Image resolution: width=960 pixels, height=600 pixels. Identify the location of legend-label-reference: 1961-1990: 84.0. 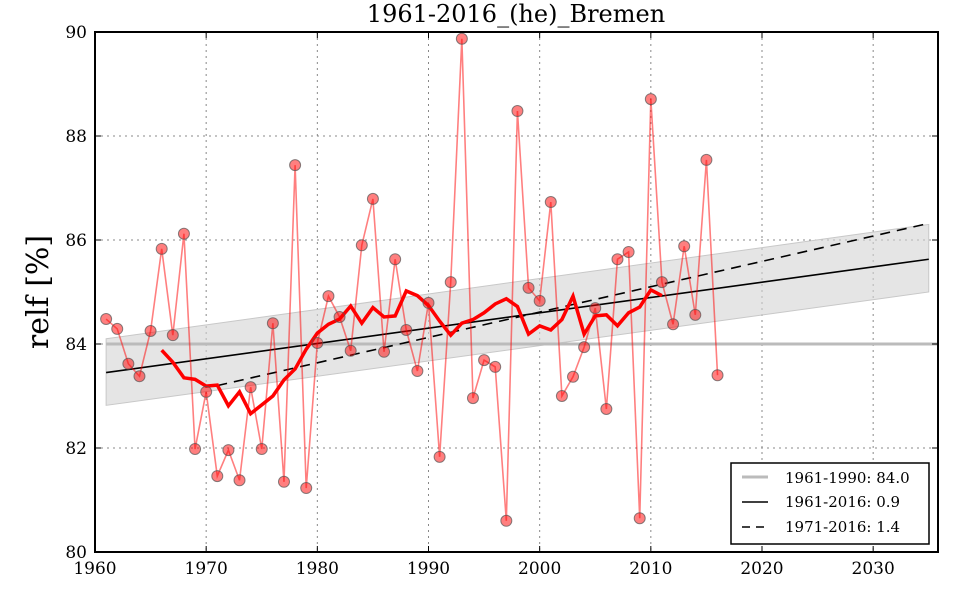
(847, 478).